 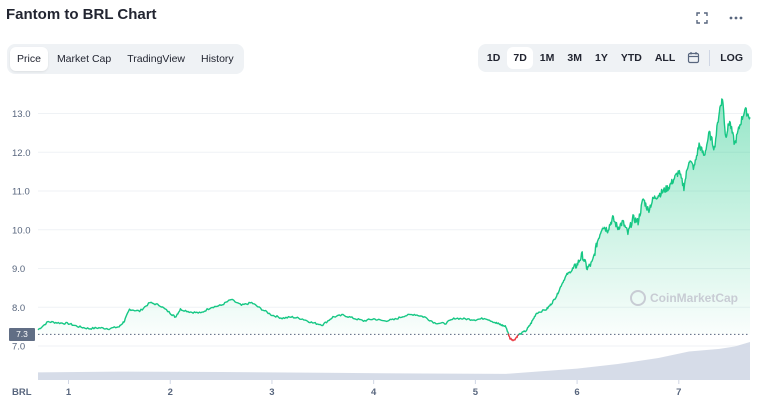 I want to click on volume-shape, so click(x=394, y=361).